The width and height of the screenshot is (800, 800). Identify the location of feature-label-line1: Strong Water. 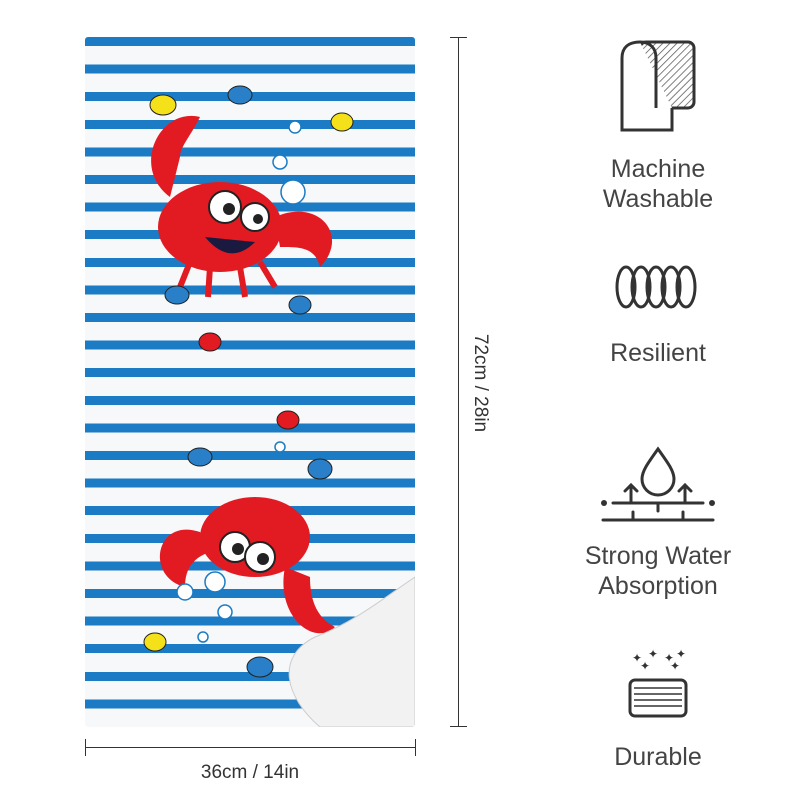
(658, 556).